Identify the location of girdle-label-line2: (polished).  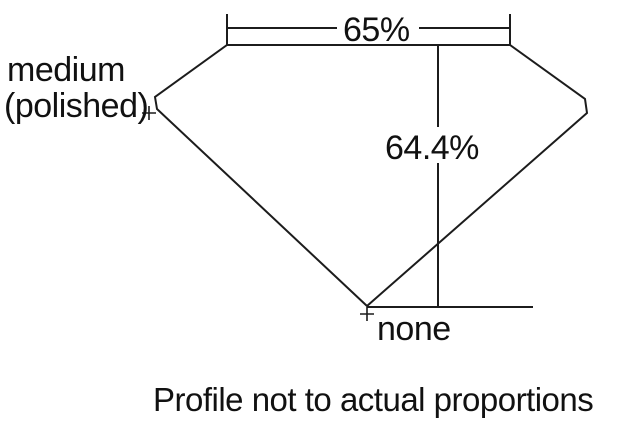
(76, 106).